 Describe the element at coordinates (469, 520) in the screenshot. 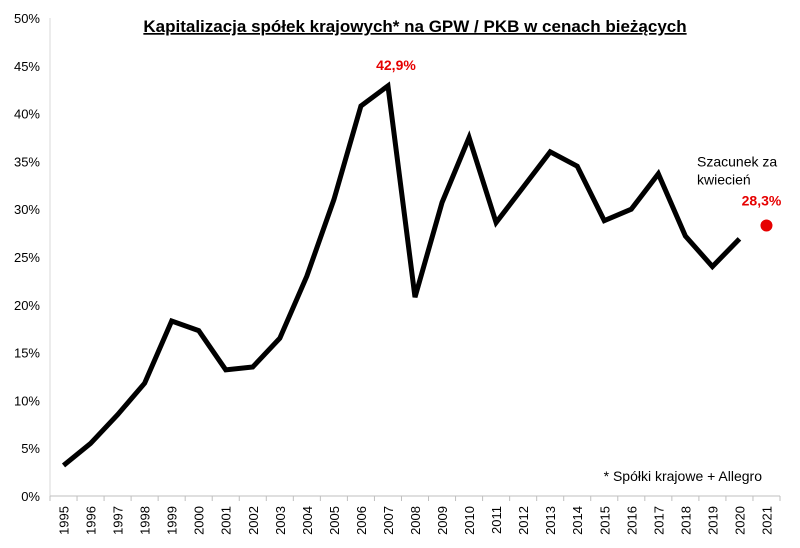

I see `x-tick-label: 2010` at that location.